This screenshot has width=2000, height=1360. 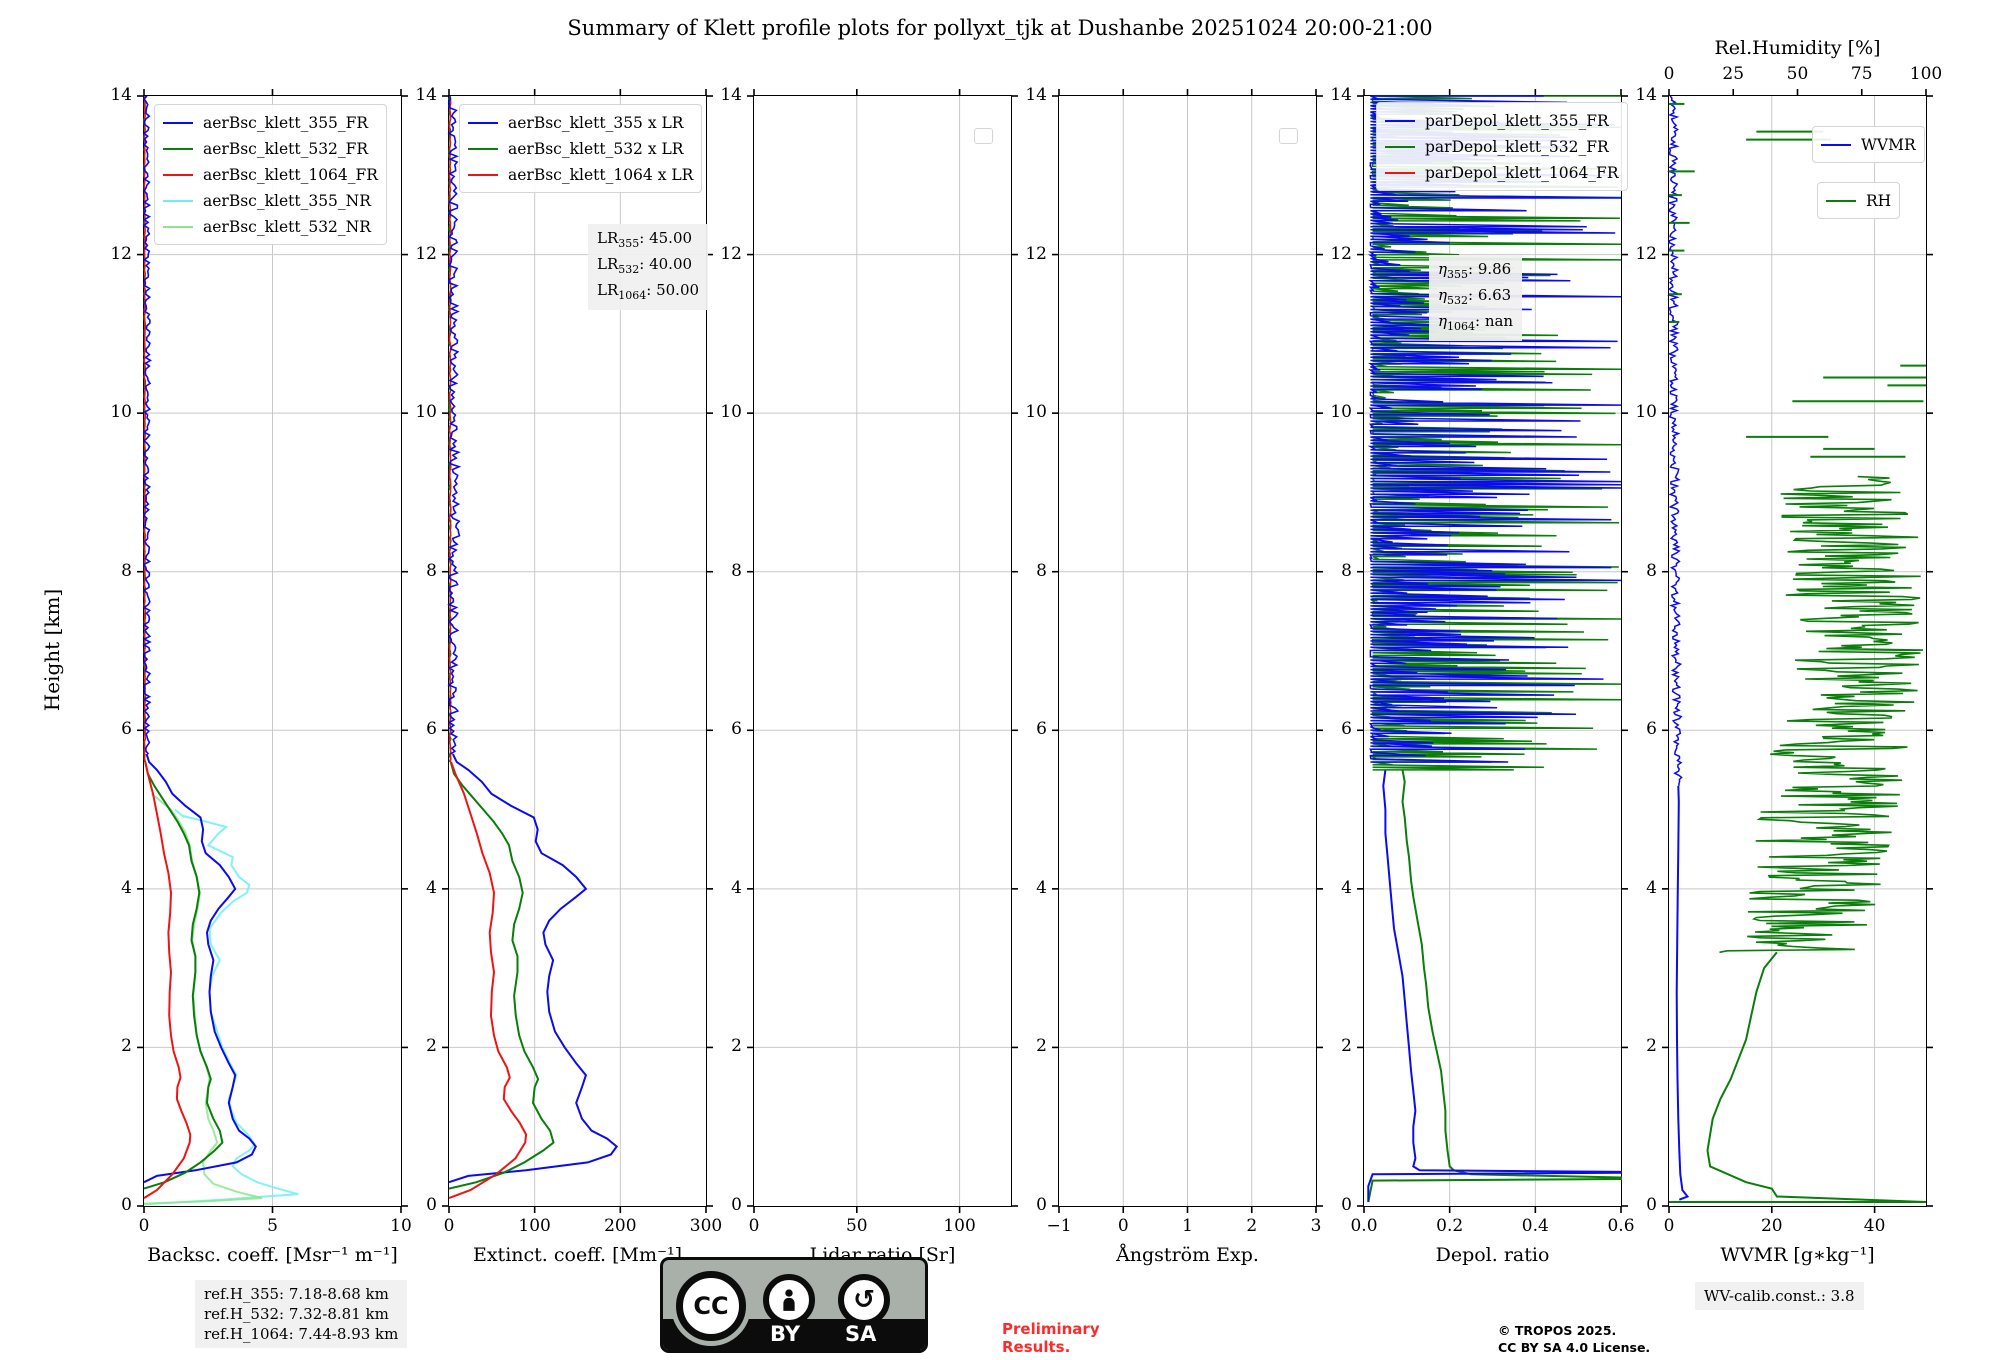 What do you see at coordinates (1874, 1226) in the screenshot?
I see `x-tick-label: 40` at bounding box center [1874, 1226].